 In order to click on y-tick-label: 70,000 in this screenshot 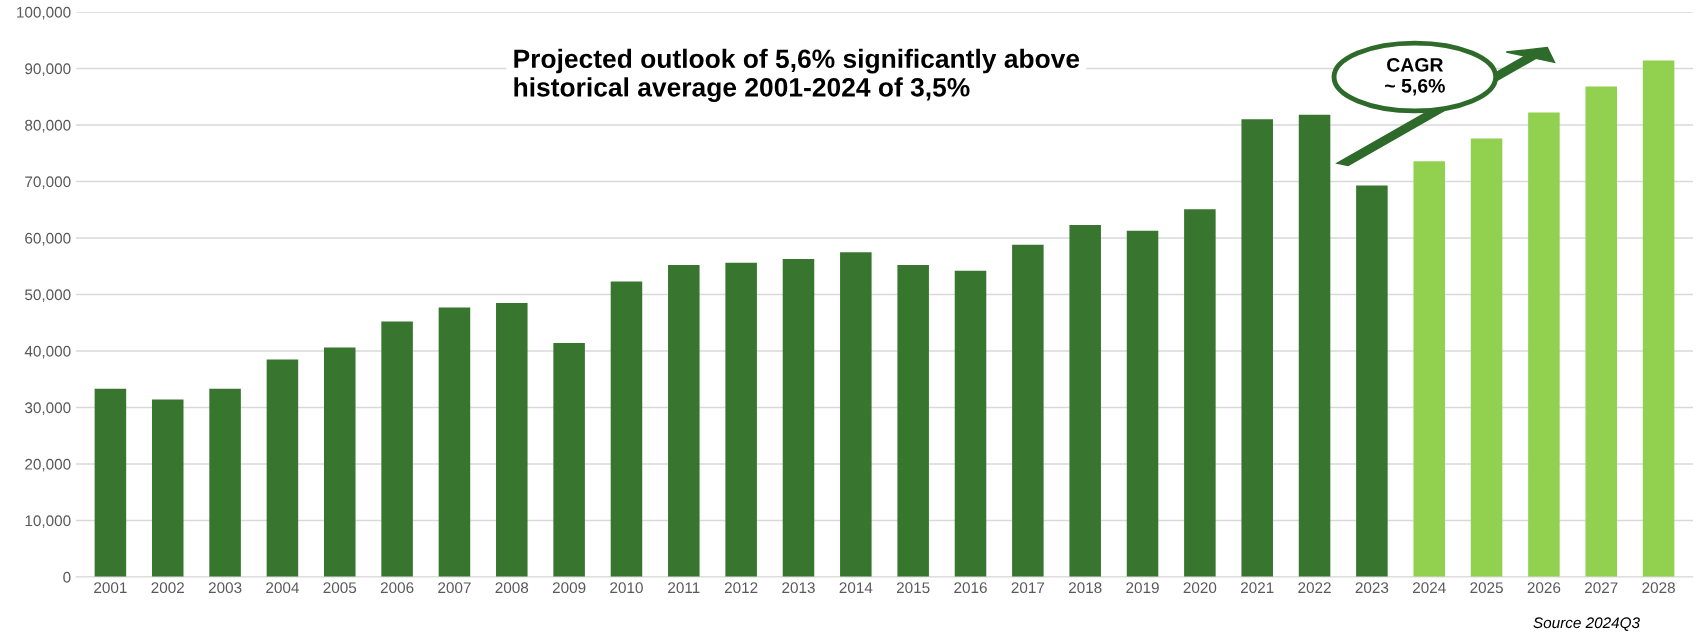, I will do `click(48, 182)`.